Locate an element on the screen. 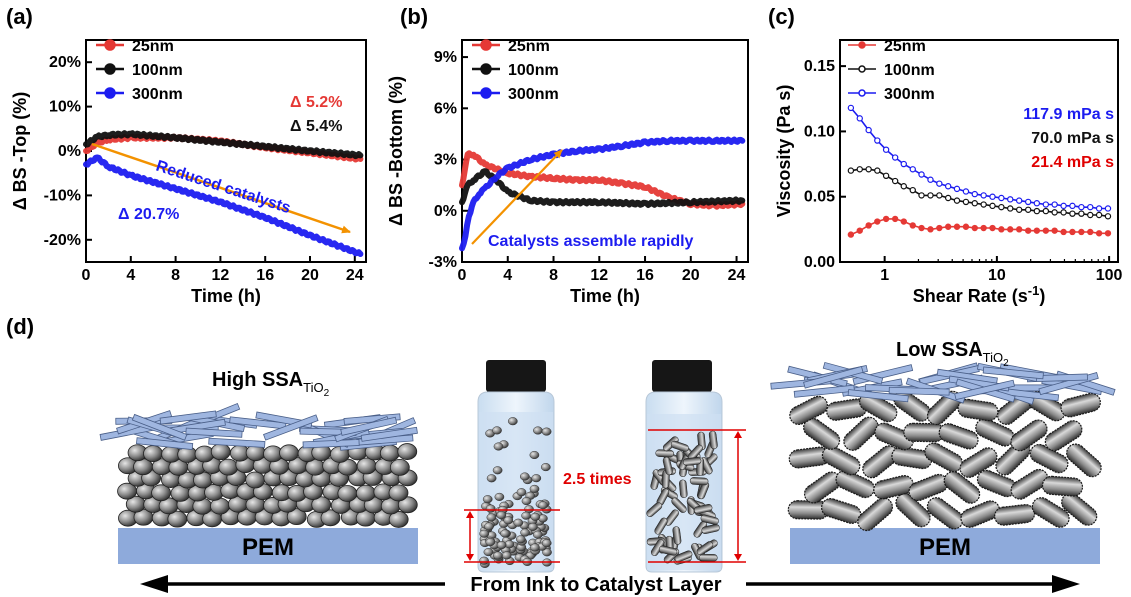 Image resolution: width=1131 pixels, height=597 pixels. y-tick-label: -3% is located at coordinates (443, 262).